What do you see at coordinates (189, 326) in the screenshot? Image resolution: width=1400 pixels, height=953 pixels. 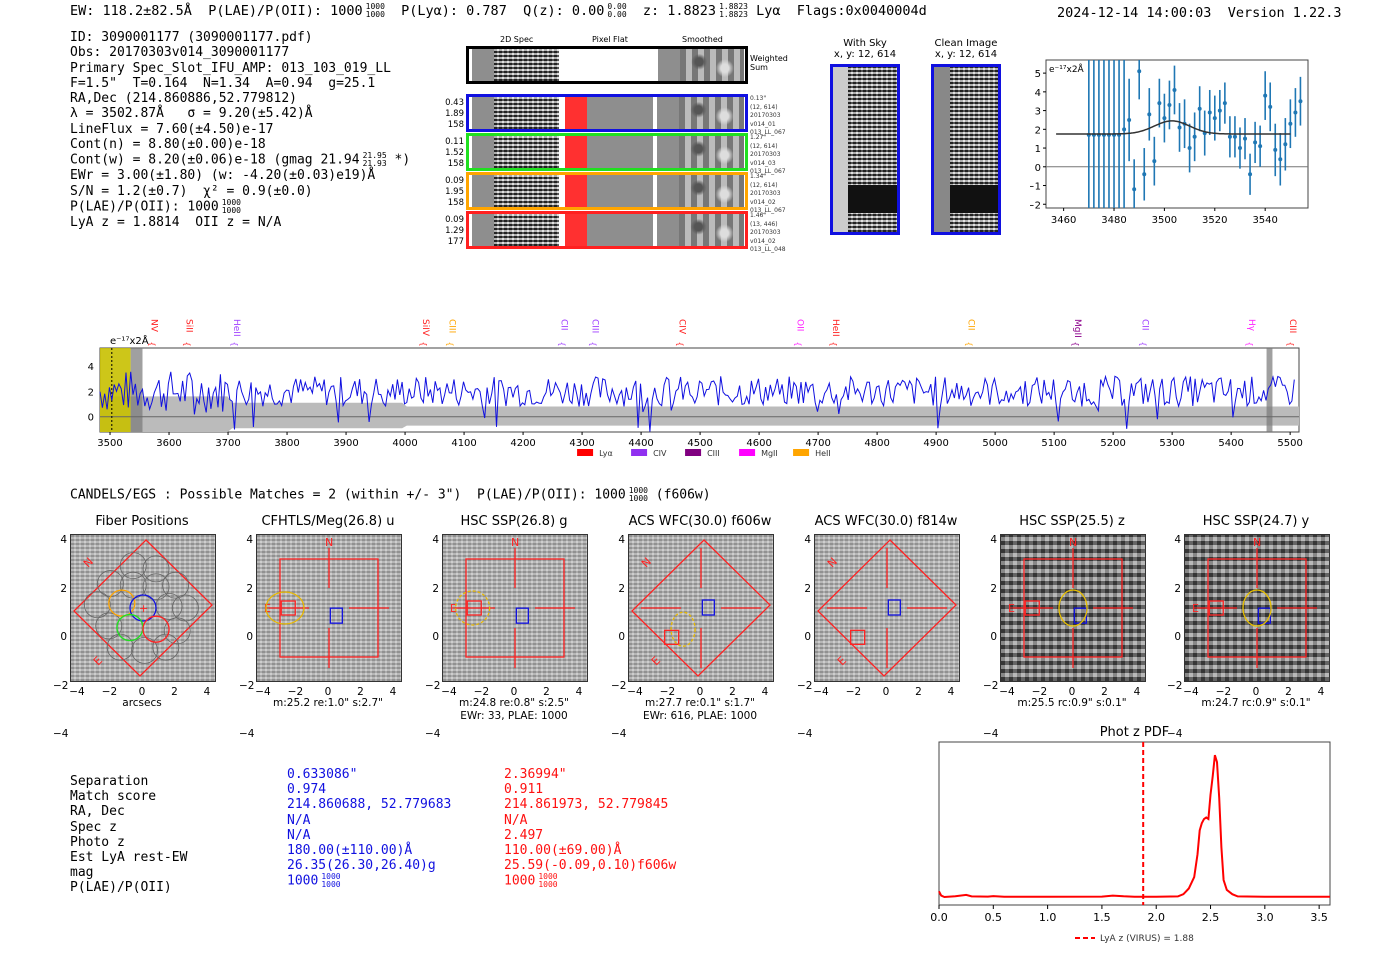 I see `emission-line-label: SiII` at bounding box center [189, 326].